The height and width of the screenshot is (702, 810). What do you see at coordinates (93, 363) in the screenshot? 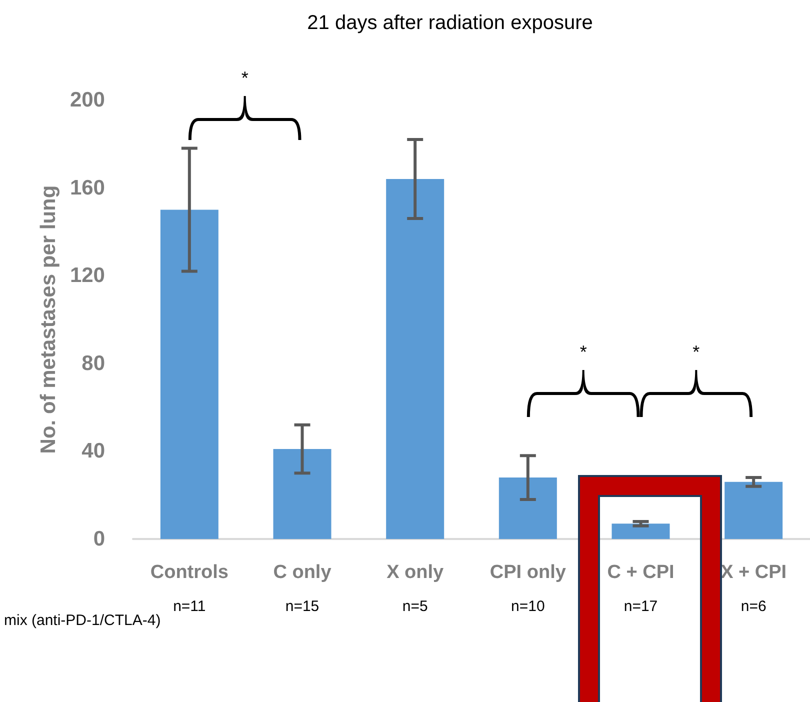
I see `y-tick-label: 80` at bounding box center [93, 363].